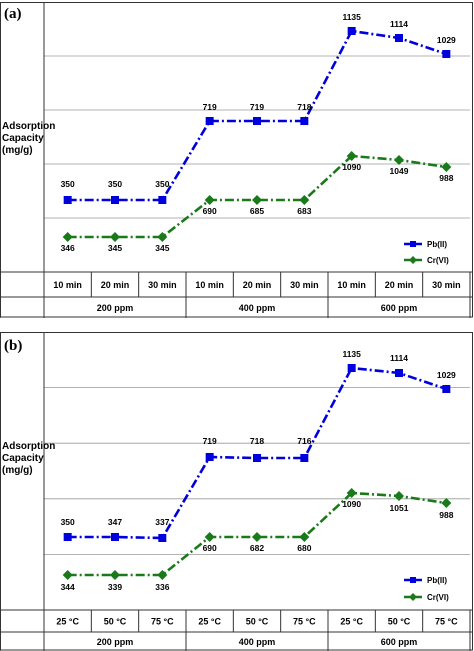 Image resolution: width=474 pixels, height=651 pixels. What do you see at coordinates (304, 548) in the screenshot?
I see `data-label: 680` at bounding box center [304, 548].